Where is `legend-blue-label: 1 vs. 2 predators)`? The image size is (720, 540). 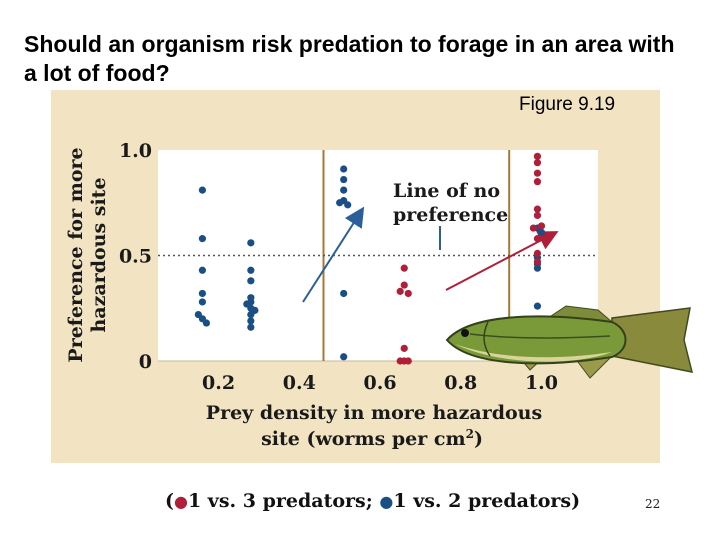 legend-blue-label: 1 vs. 2 predators) is located at coordinates (487, 501).